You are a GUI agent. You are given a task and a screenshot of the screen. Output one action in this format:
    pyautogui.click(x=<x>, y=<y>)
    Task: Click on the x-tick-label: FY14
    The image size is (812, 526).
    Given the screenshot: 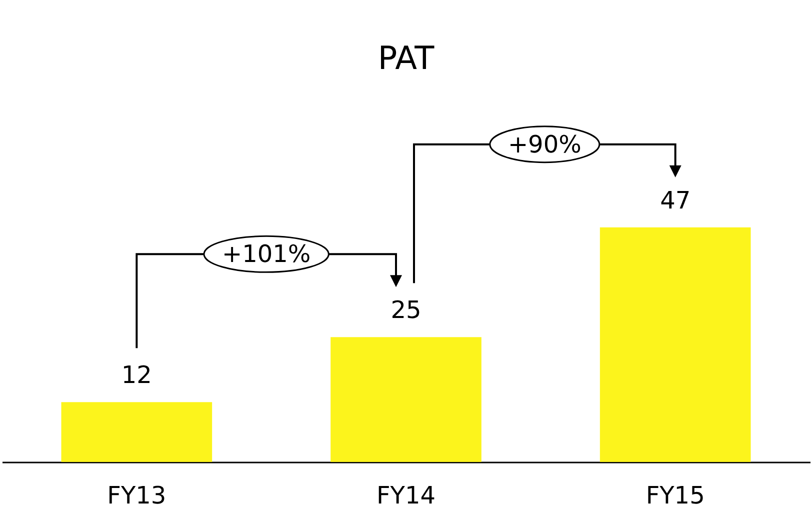 What is the action you would take?
    pyautogui.click(x=406, y=496)
    